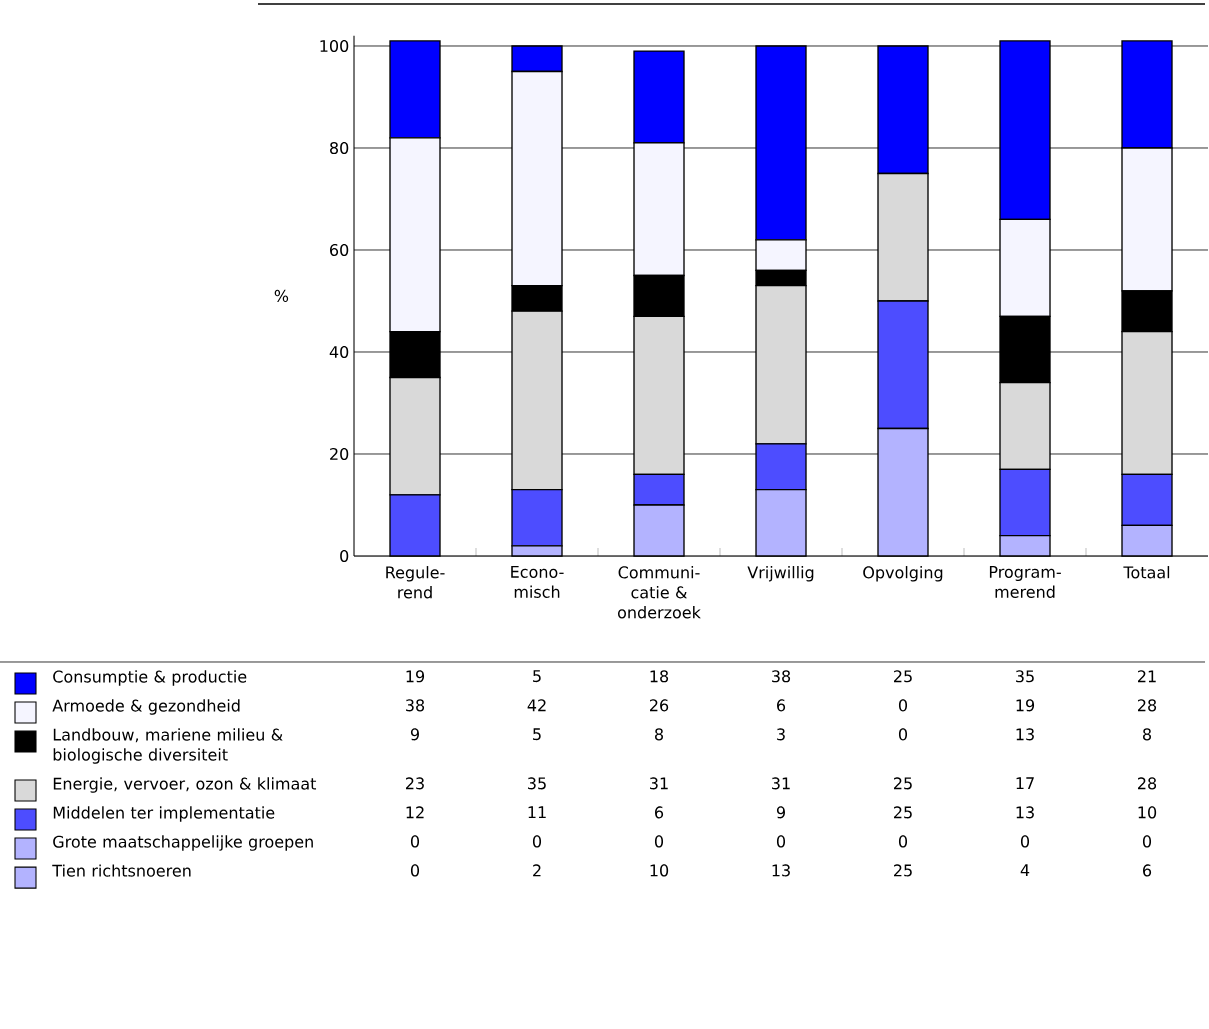  Describe the element at coordinates (281, 295) in the screenshot. I see `y-axis-title: %` at that location.